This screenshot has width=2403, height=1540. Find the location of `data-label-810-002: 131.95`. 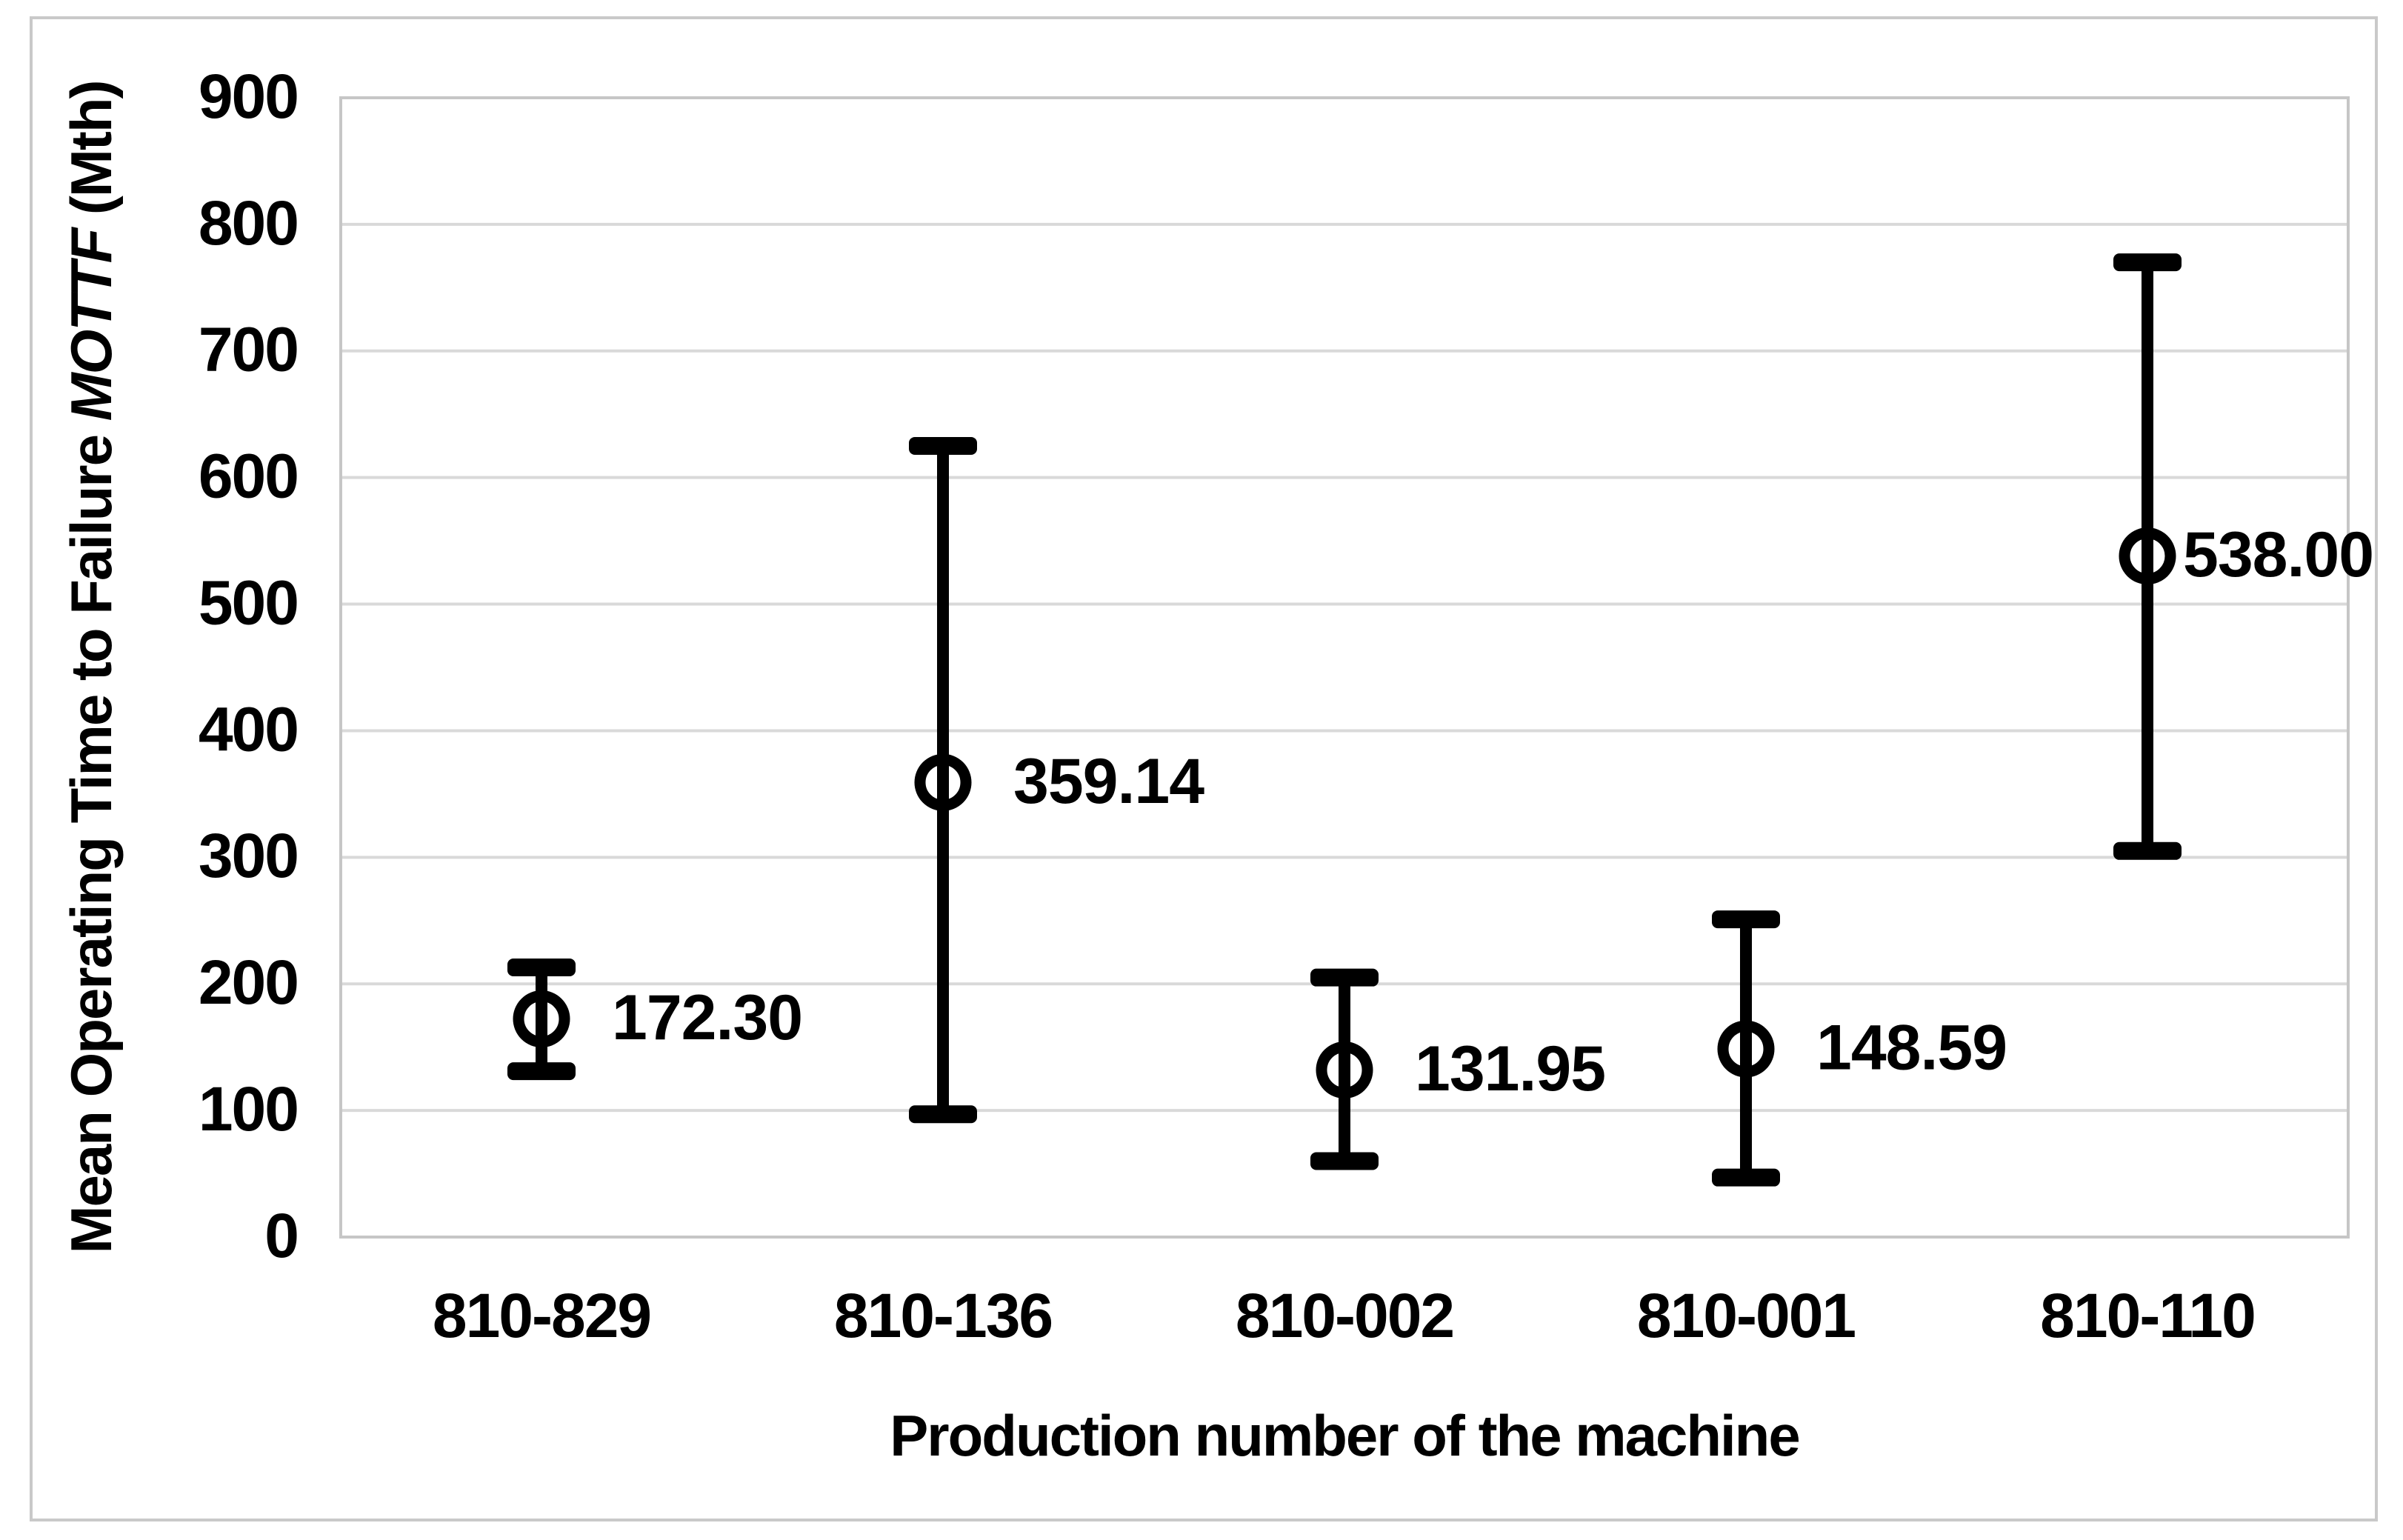

data-label-810-002: 131.95 is located at coordinates (1510, 1068).